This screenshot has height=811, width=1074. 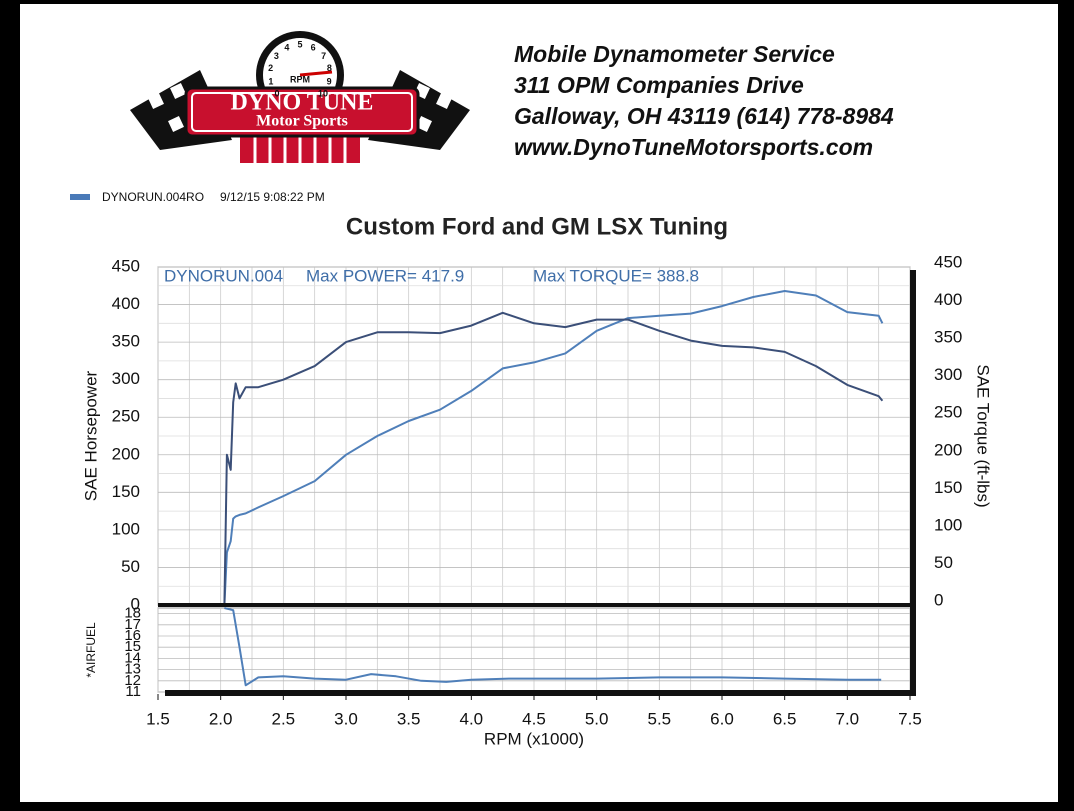 What do you see at coordinates (132, 613) in the screenshot?
I see `y-tick-label: 18` at bounding box center [132, 613].